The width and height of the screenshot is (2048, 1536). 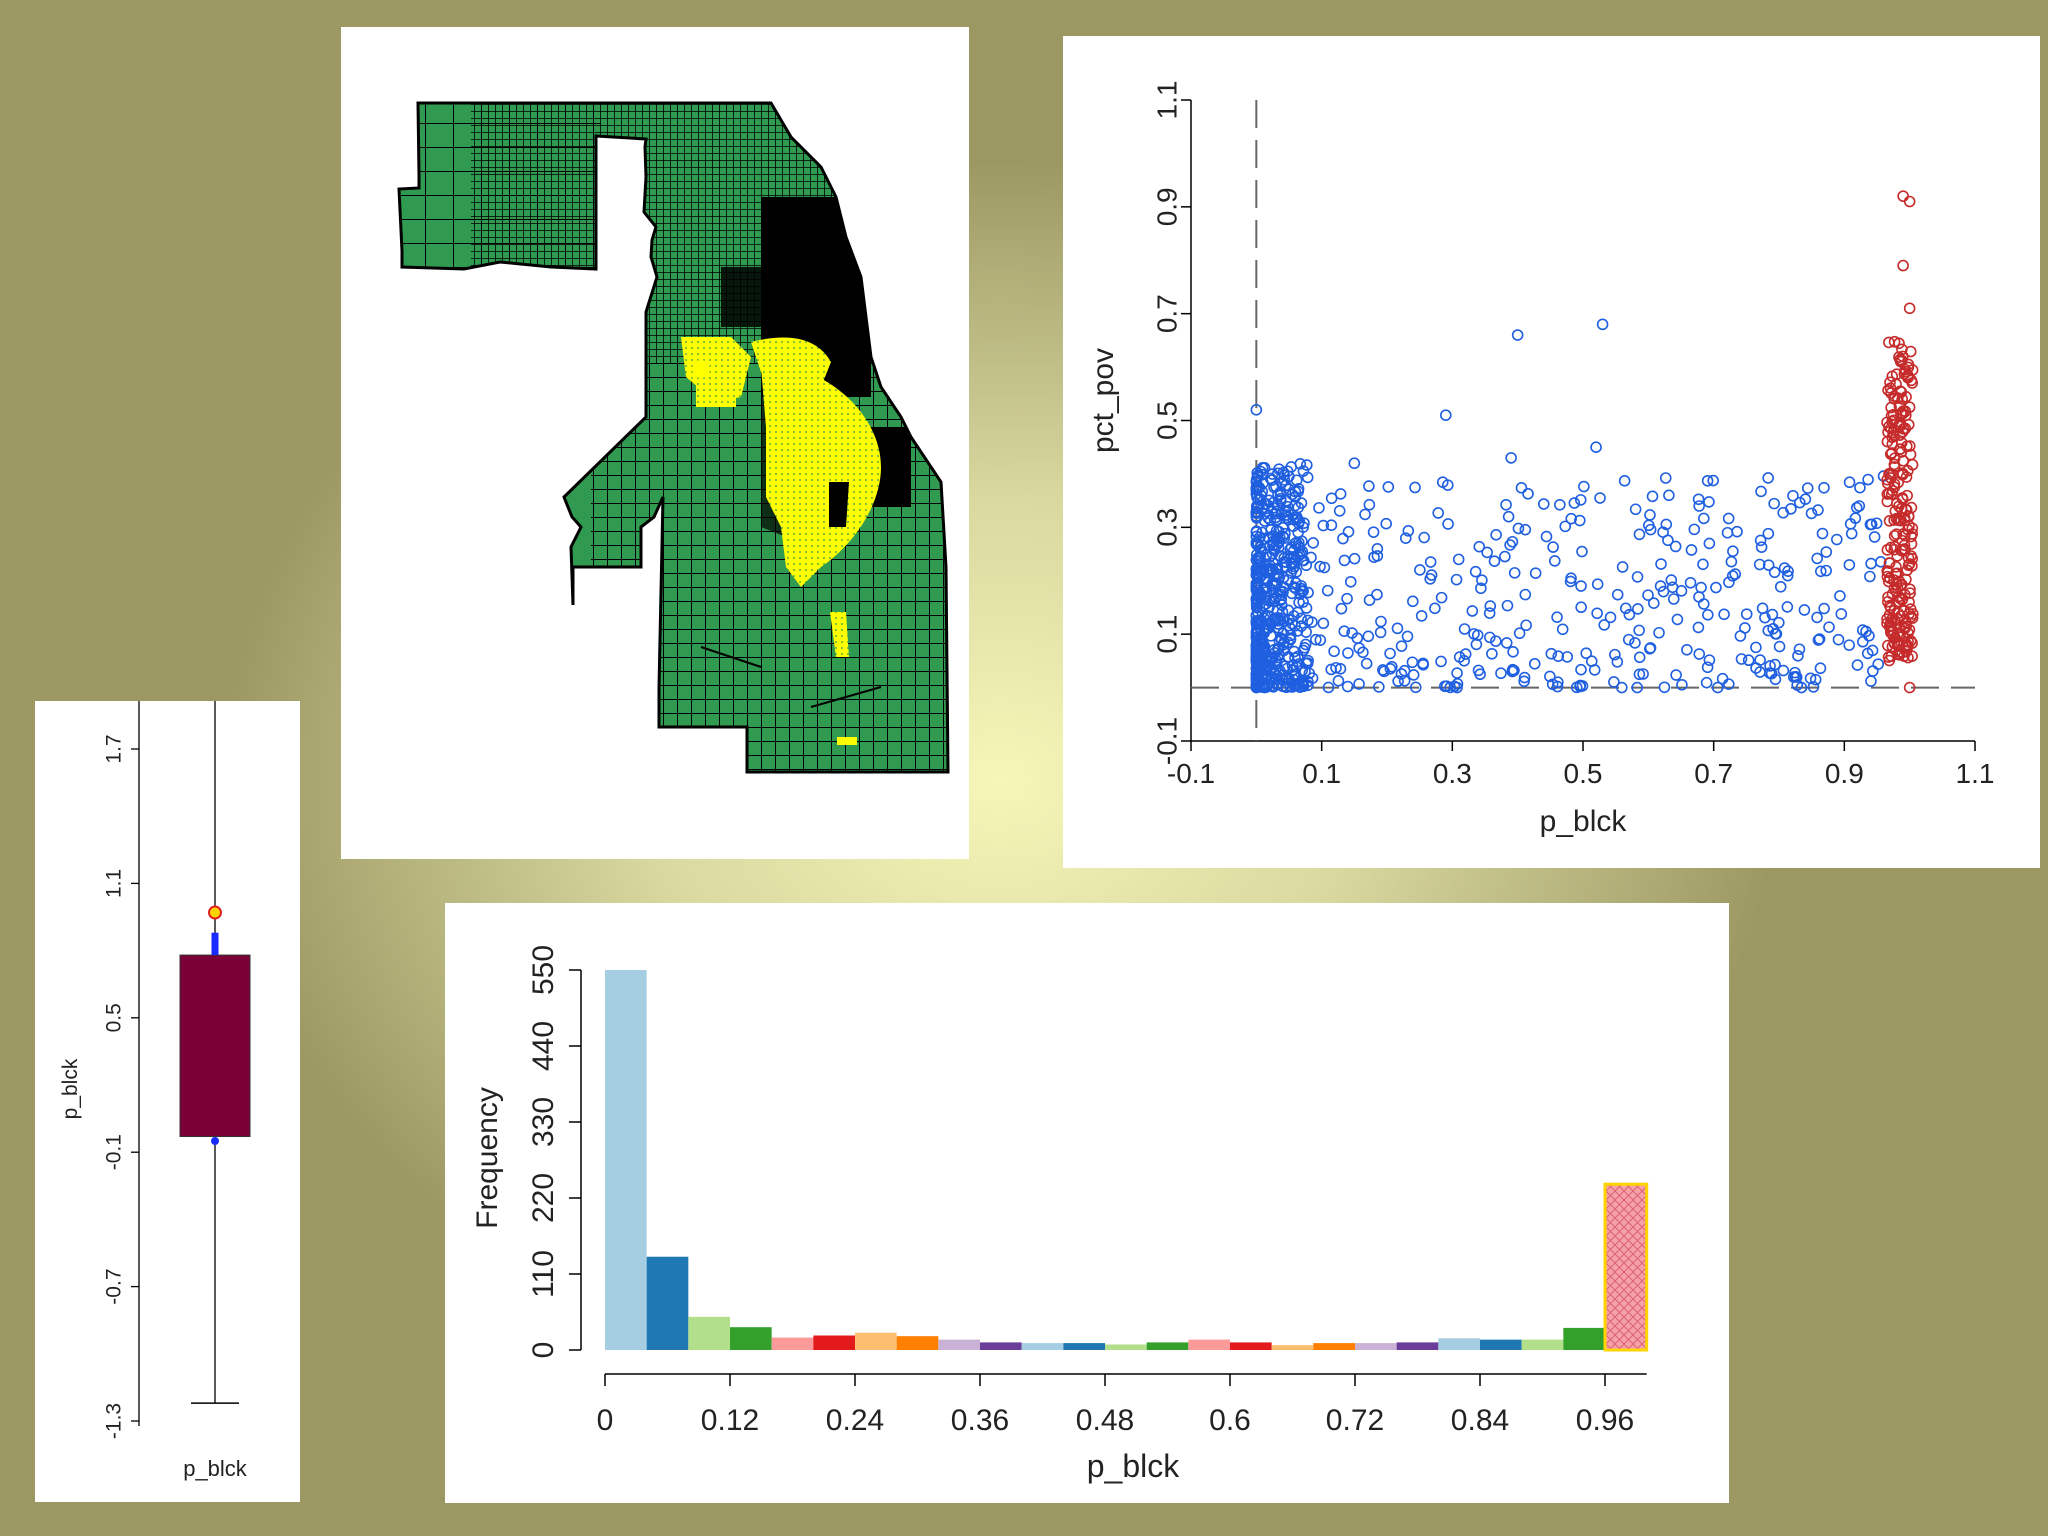 I want to click on y-tick-label: 550, so click(x=543, y=970).